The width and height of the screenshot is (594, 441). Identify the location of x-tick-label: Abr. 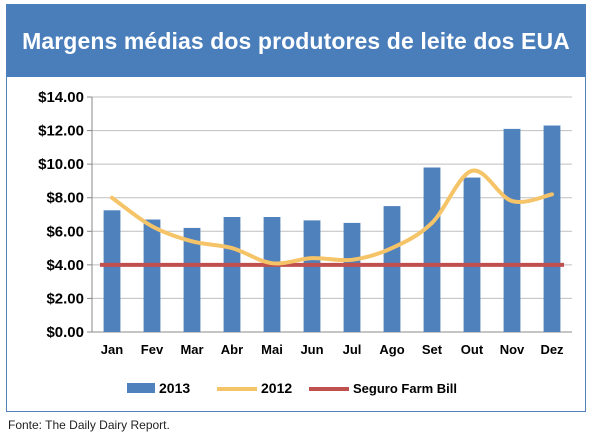
(232, 349).